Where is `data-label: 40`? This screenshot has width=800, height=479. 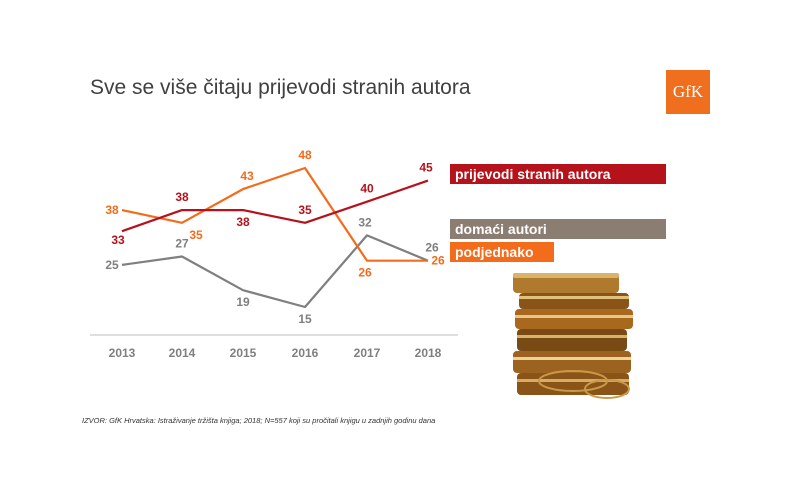 data-label: 40 is located at coordinates (367, 189).